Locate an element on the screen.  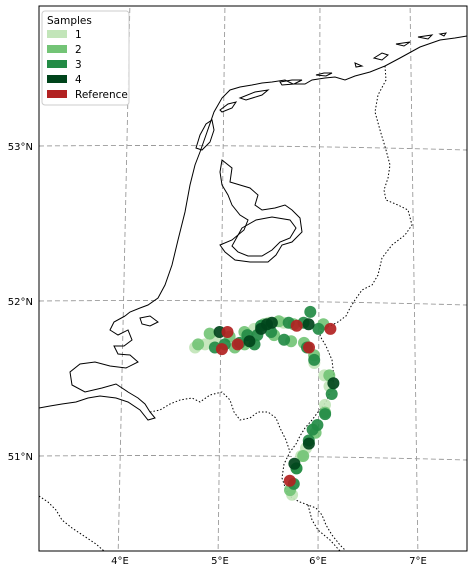
terschelling is located at coordinates (254, 95).